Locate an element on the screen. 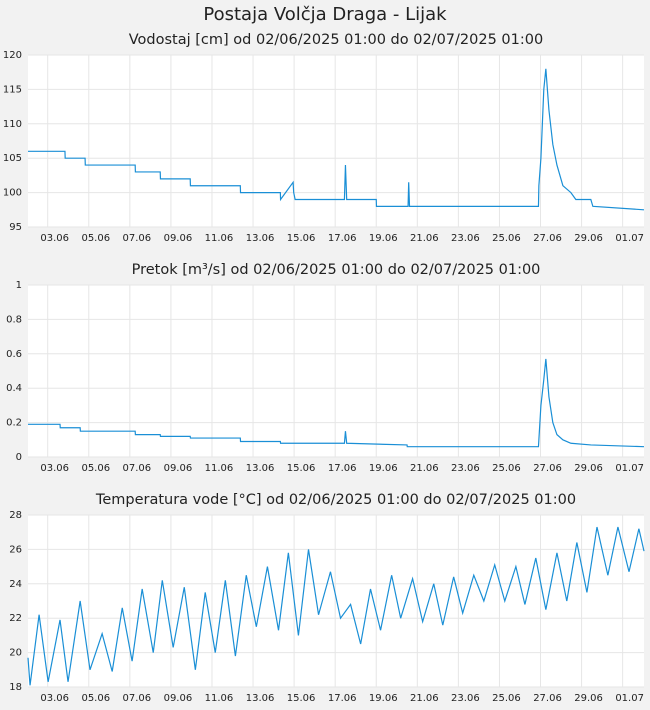 This screenshot has height=710, width=650. y-tick-label: 0.2 is located at coordinates (14, 423).